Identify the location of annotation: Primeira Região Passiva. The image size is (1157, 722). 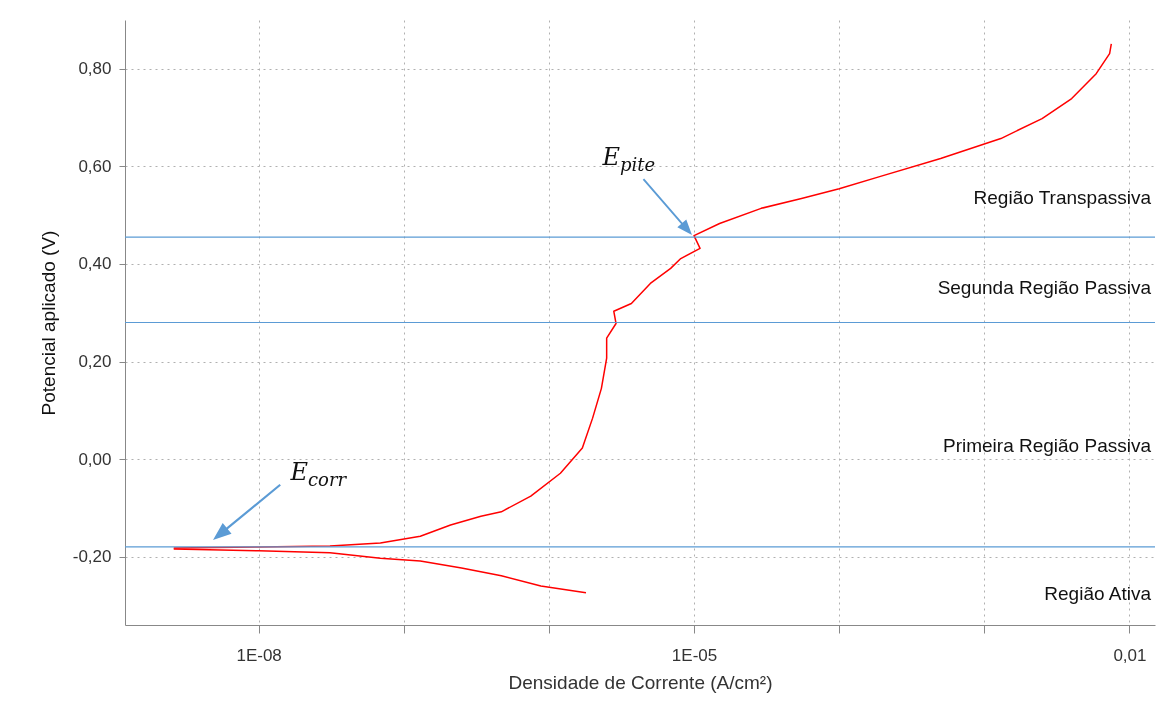
(1047, 445).